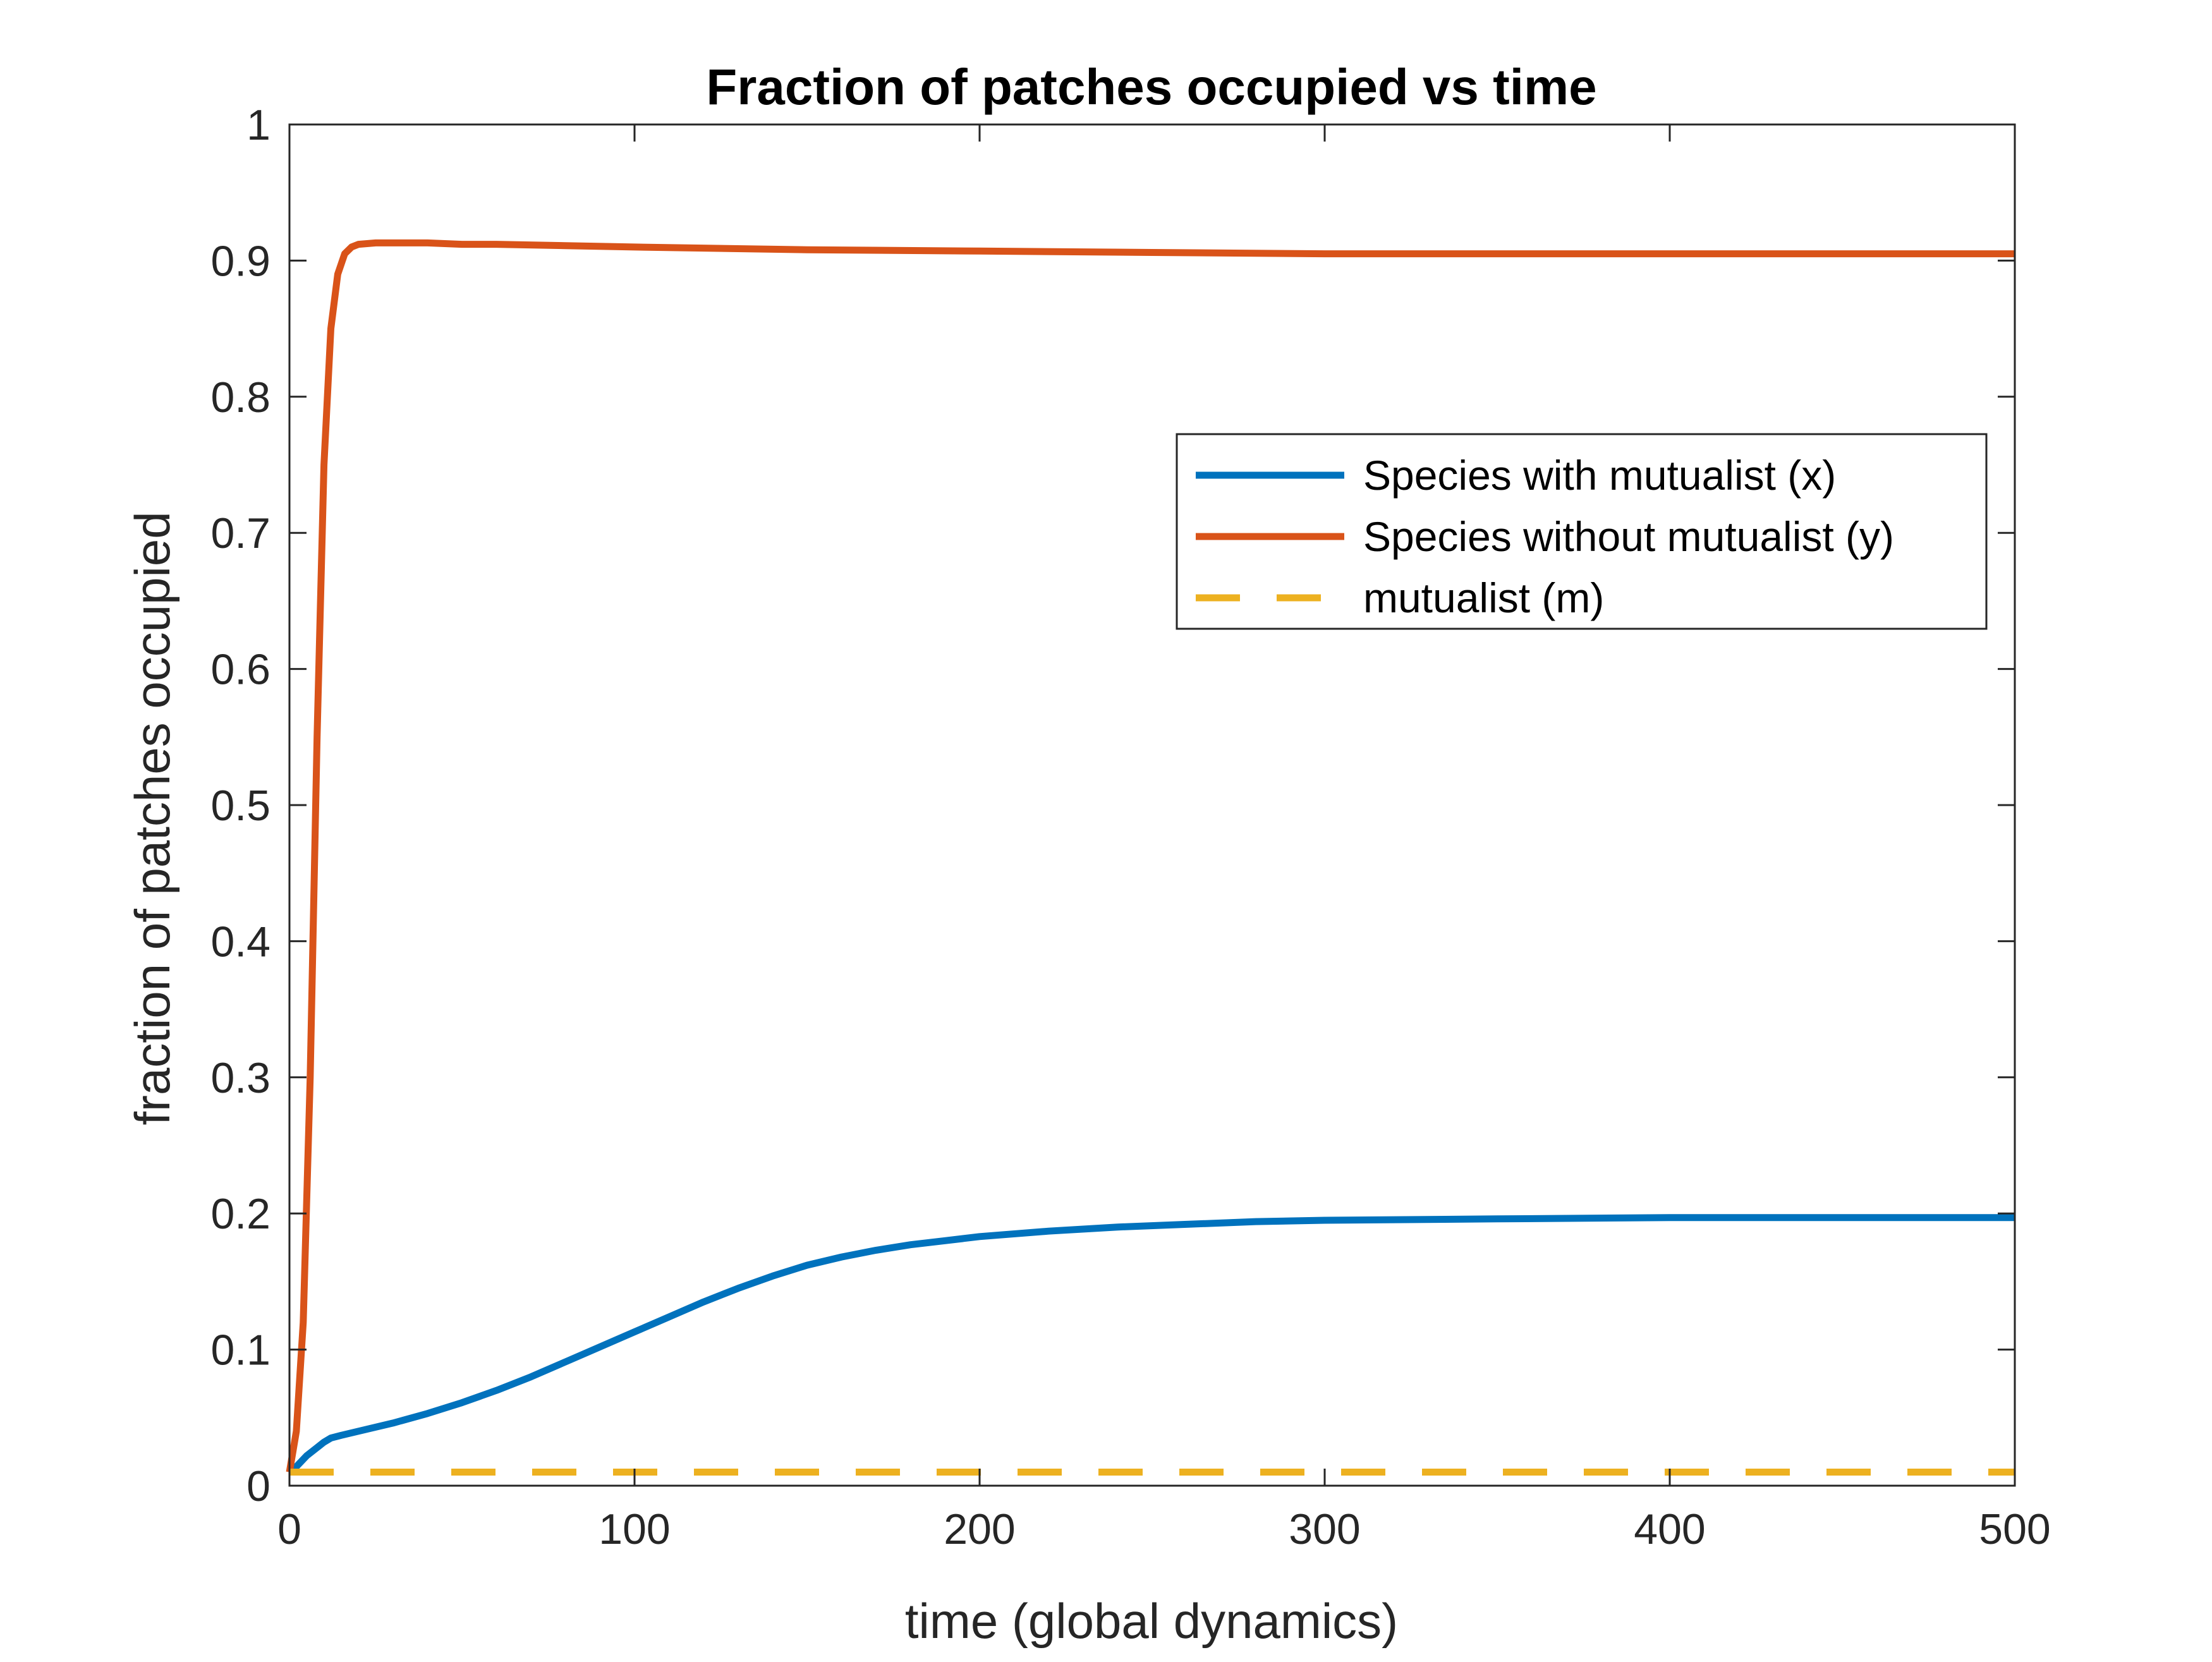 The height and width of the screenshot is (1662, 2212). Describe the element at coordinates (240, 1214) in the screenshot. I see `y-tick-label: 0.2` at that location.